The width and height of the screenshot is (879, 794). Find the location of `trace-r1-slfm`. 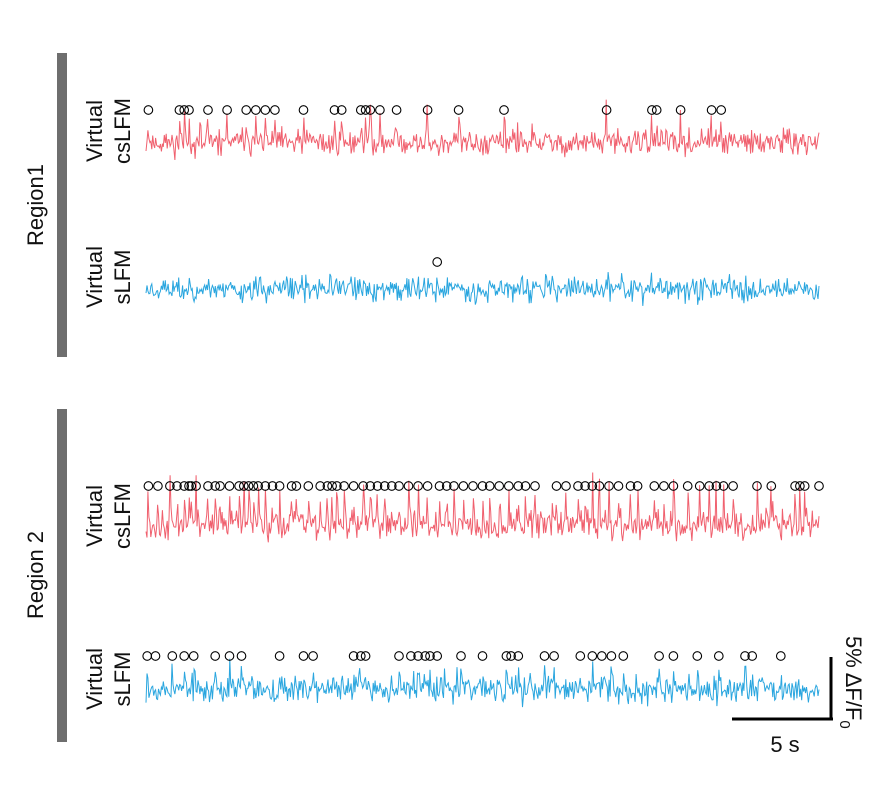

trace-r1-slfm is located at coordinates (482, 281).